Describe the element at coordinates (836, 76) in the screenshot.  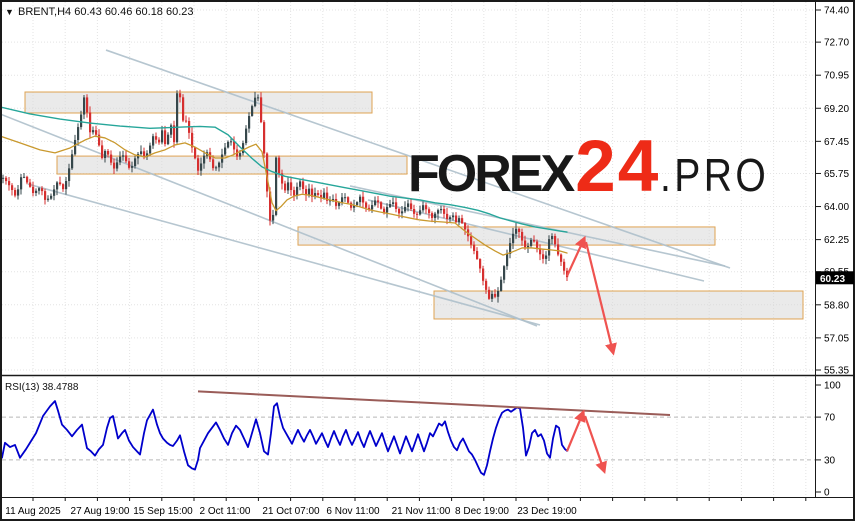
I see `price-axis-label: 70.95` at that location.